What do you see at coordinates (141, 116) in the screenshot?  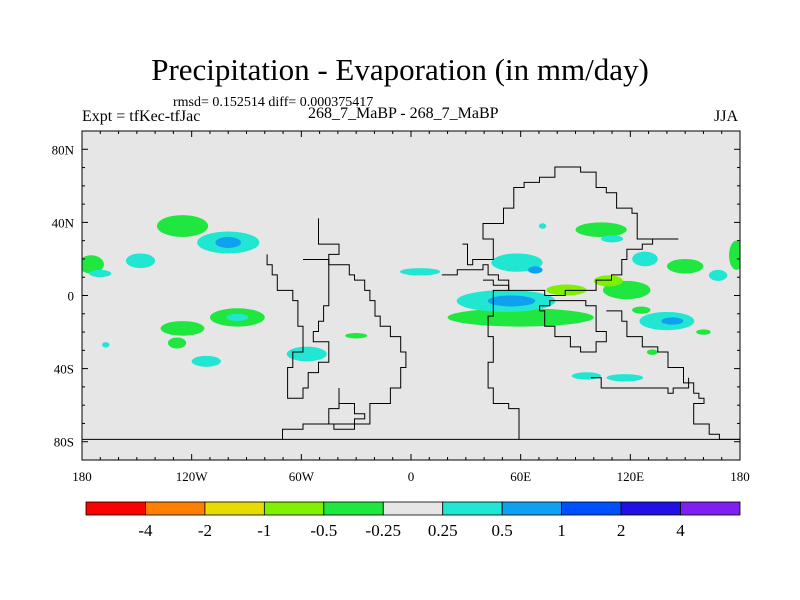 I see `experiment-label: Expt = tfKec-tfJac` at bounding box center [141, 116].